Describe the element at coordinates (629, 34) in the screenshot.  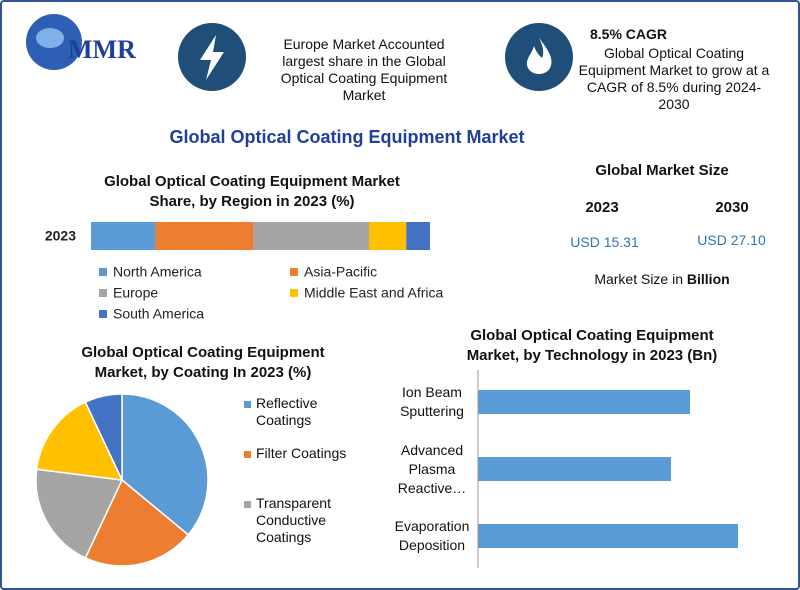
I see `cagr-title: 8.5% CAGR` at that location.